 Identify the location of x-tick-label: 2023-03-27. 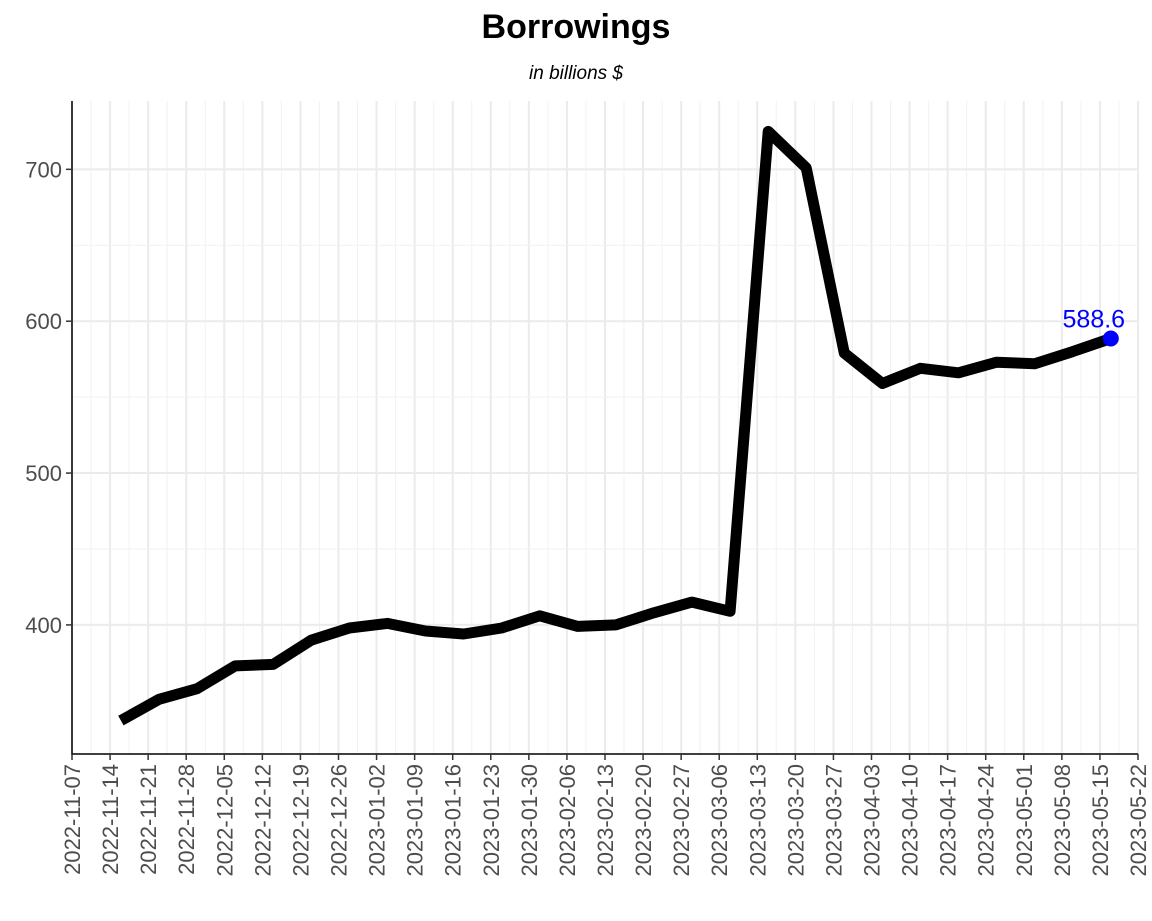
(833, 820).